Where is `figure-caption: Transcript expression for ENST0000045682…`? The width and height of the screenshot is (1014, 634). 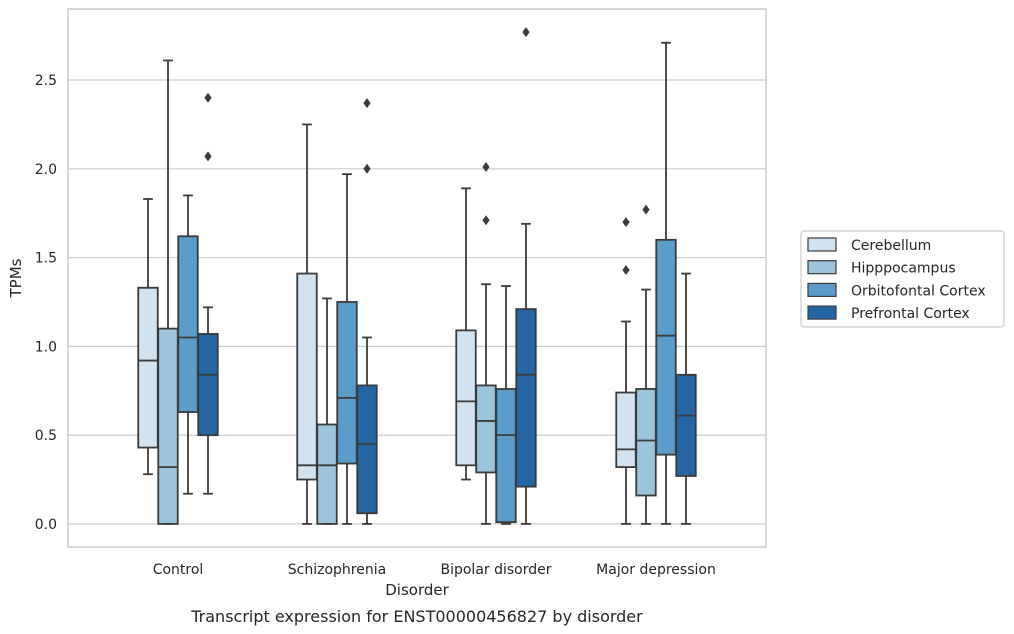 figure-caption: Transcript expression for ENST0000045682… is located at coordinates (416, 616).